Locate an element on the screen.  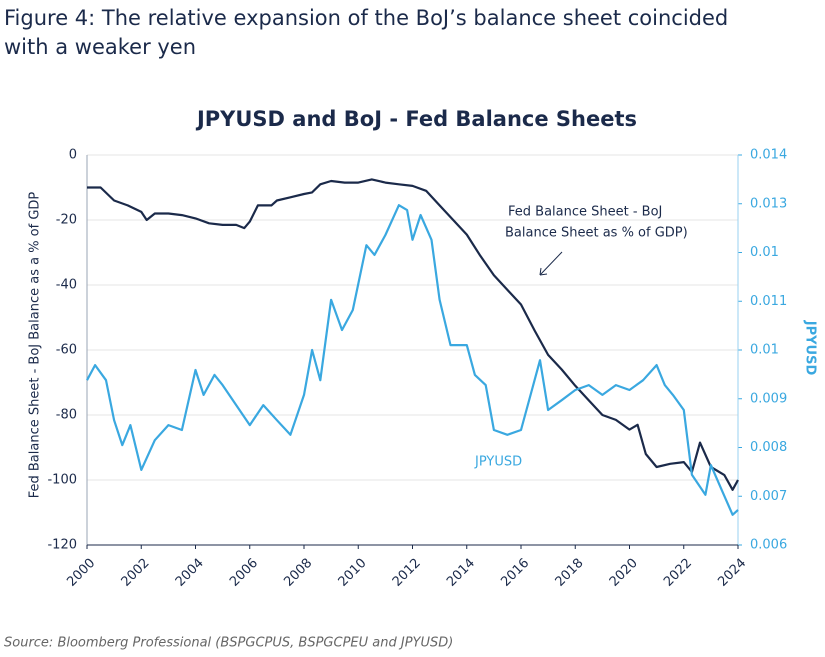
y-tick-label: -100 is located at coordinates (62, 480).